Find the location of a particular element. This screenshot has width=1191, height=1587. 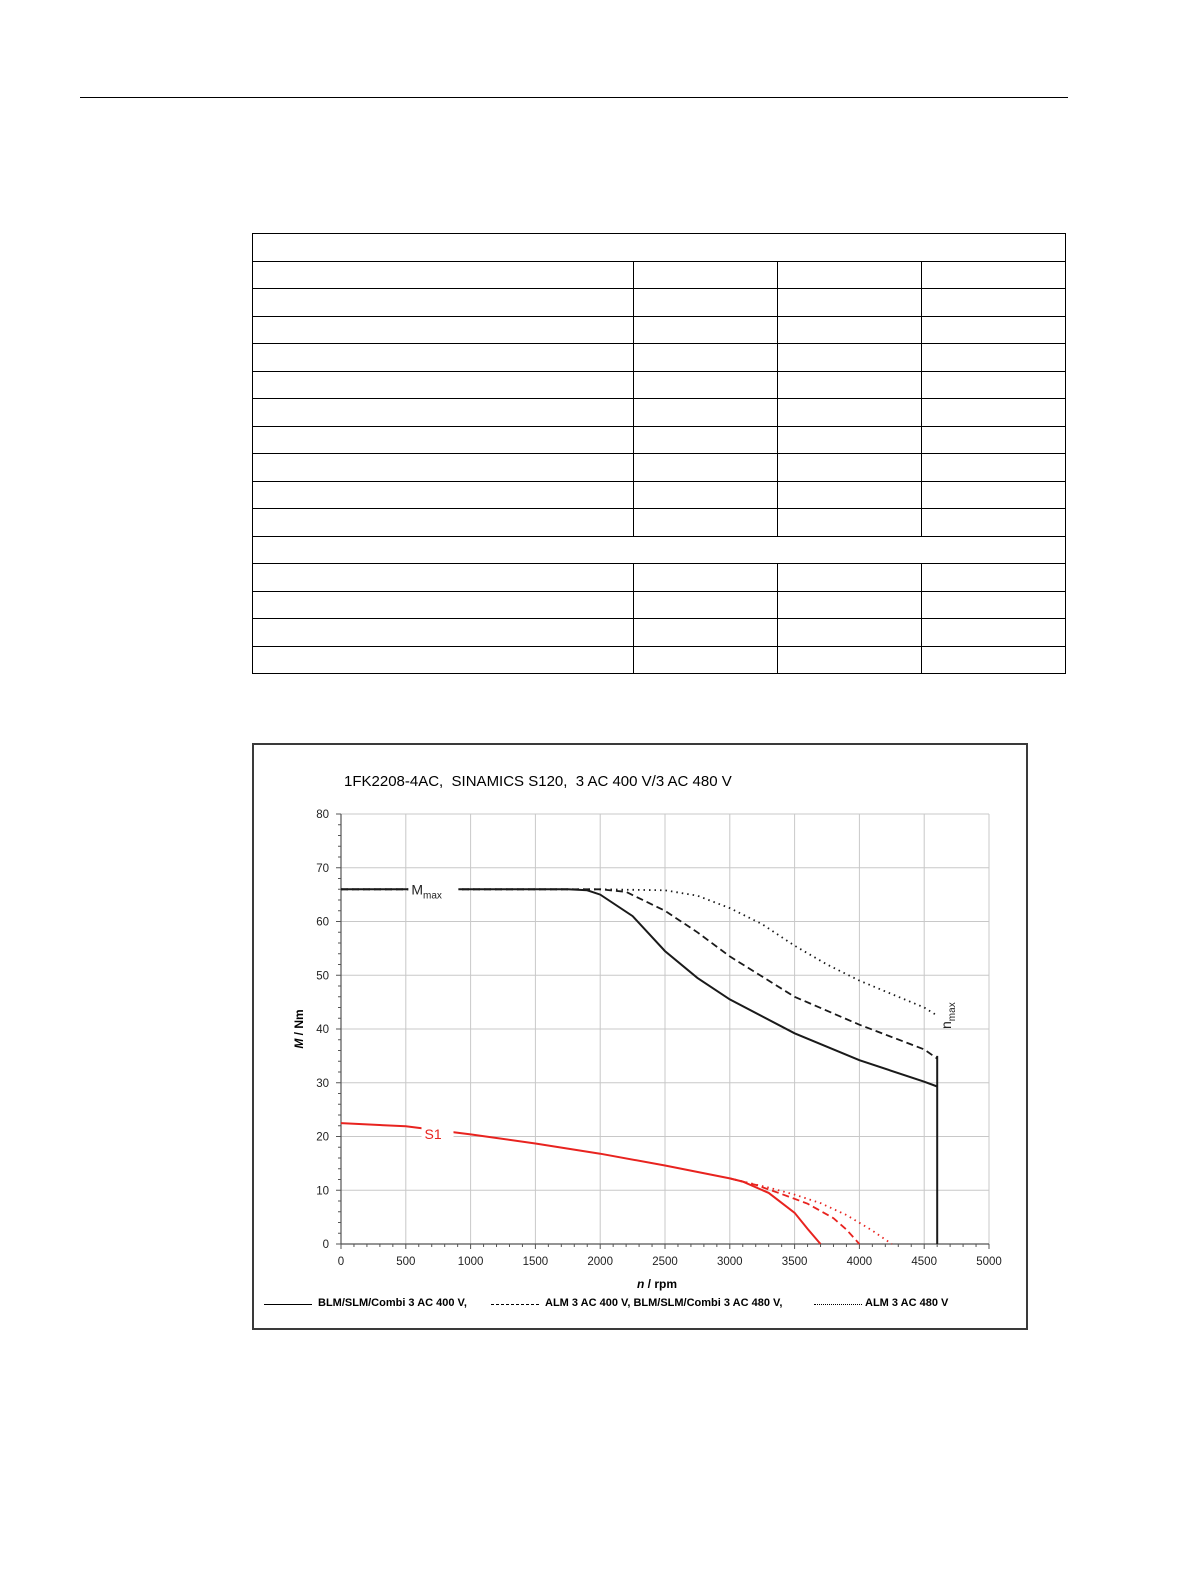

x-tick-label: 2000 is located at coordinates (600, 1262).